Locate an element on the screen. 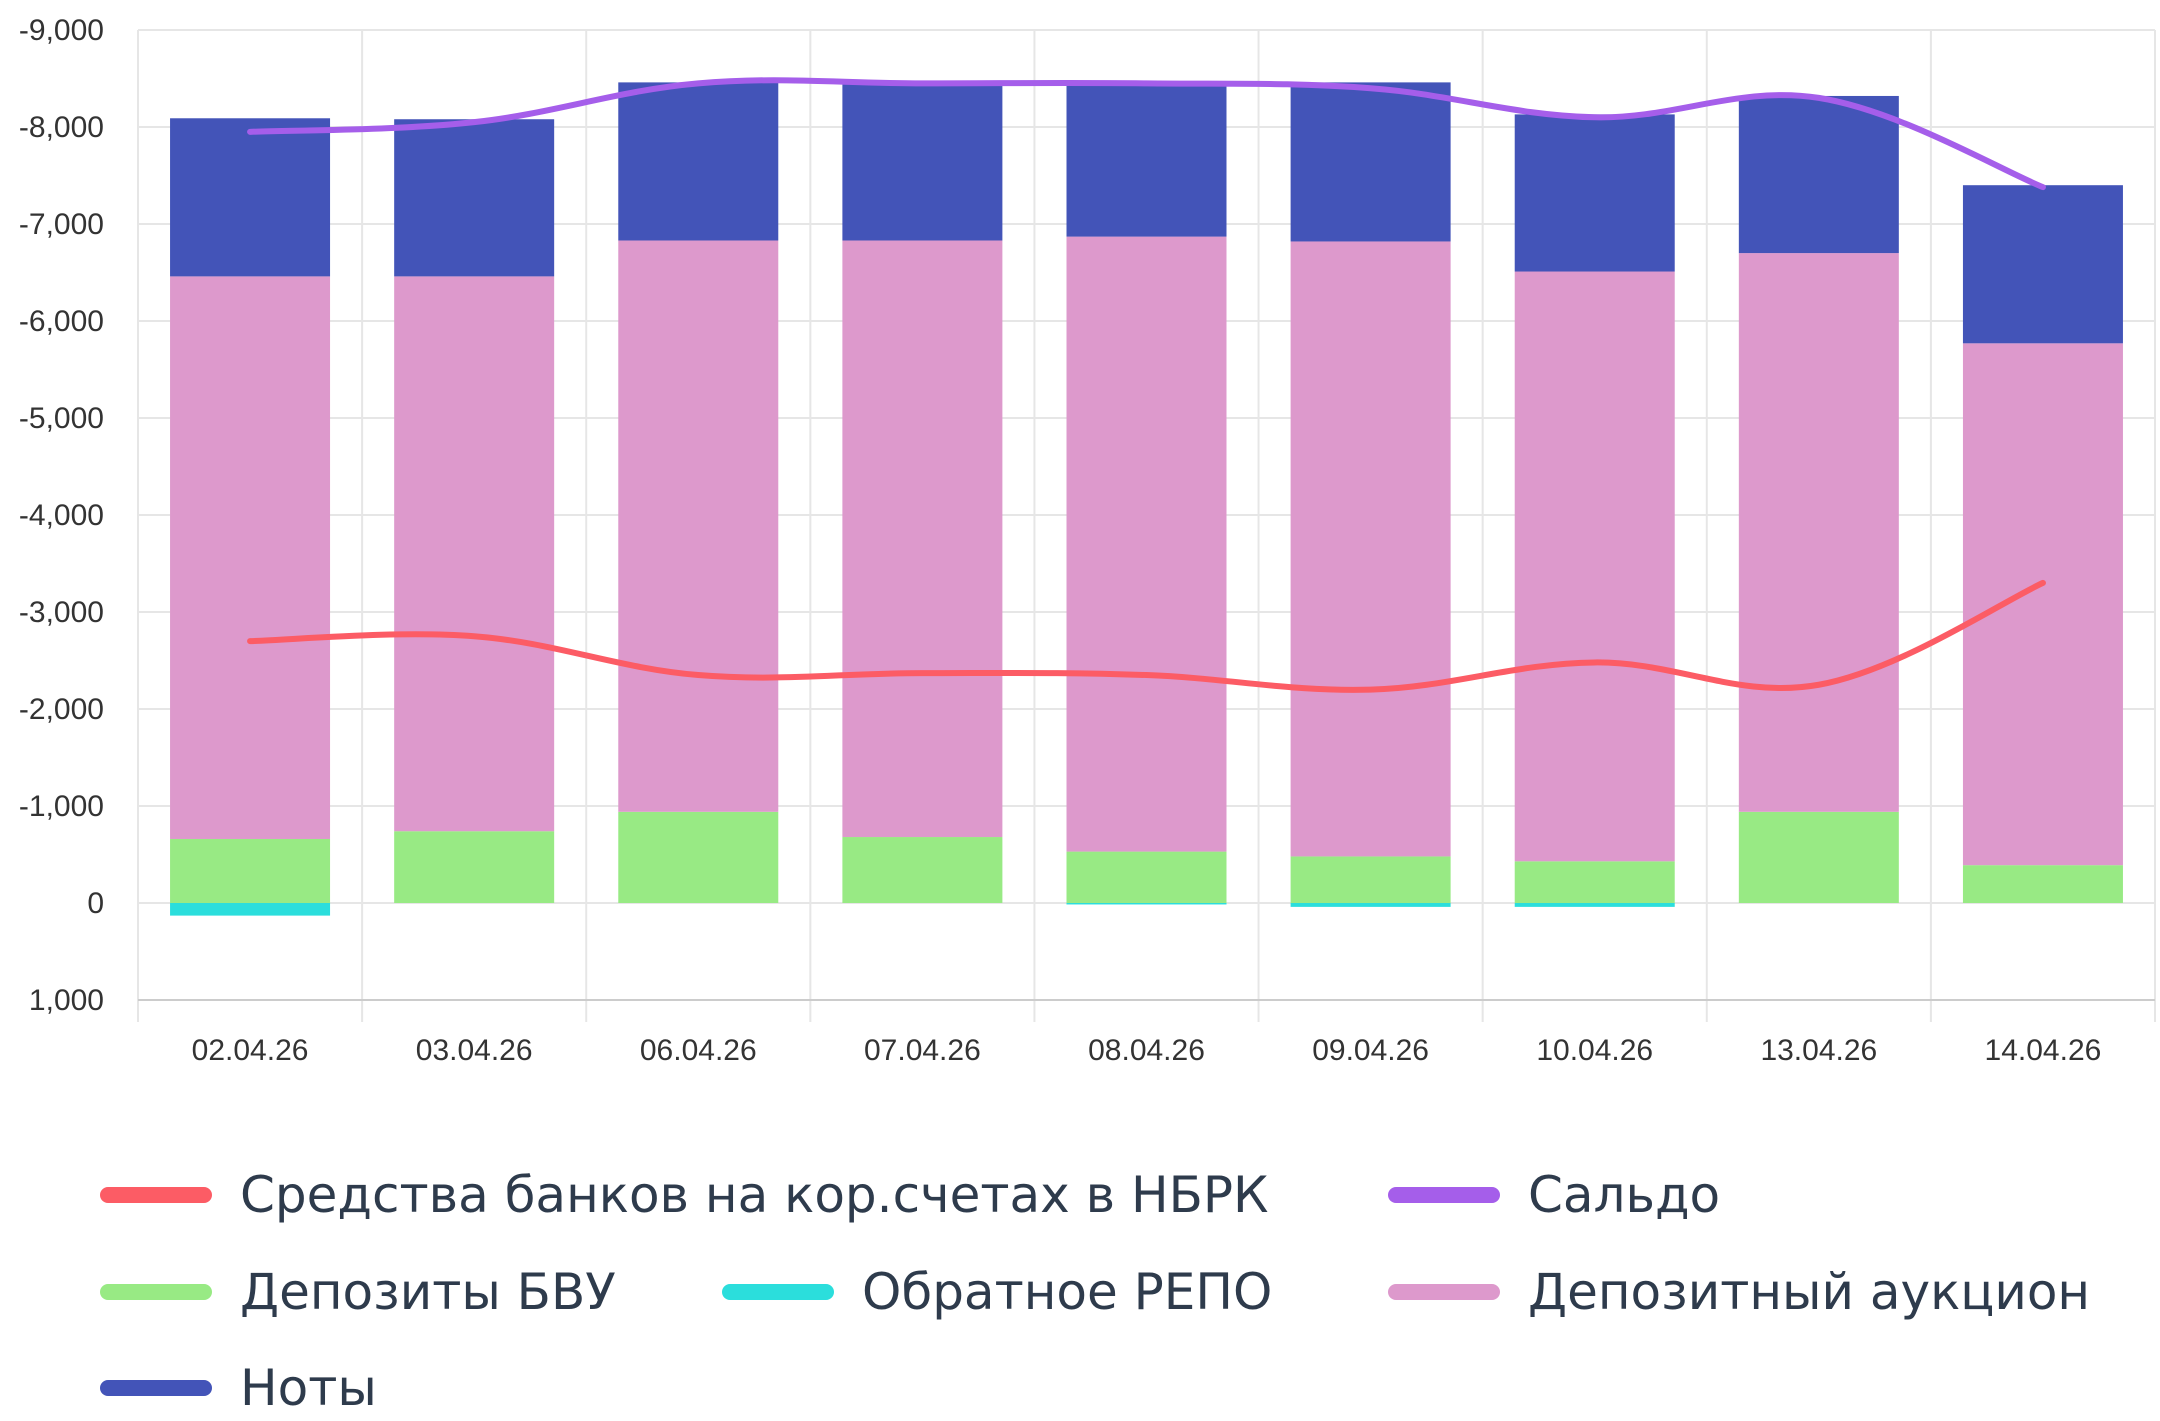  legend-item-deposits-bvu: Депозиты БВУ is located at coordinates (358, 1292).